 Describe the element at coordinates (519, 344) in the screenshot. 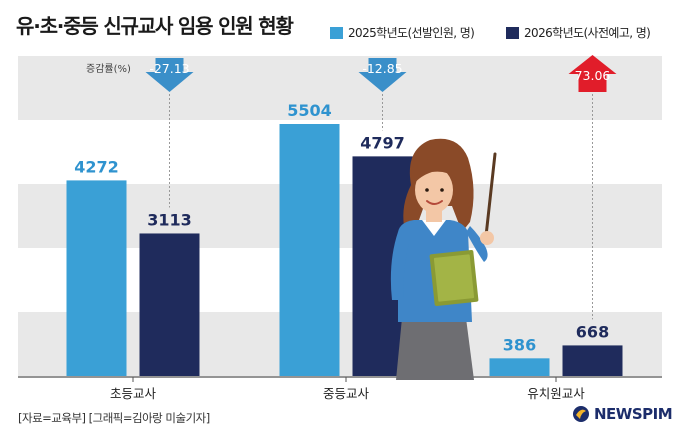

I see `value-label: 386` at that location.